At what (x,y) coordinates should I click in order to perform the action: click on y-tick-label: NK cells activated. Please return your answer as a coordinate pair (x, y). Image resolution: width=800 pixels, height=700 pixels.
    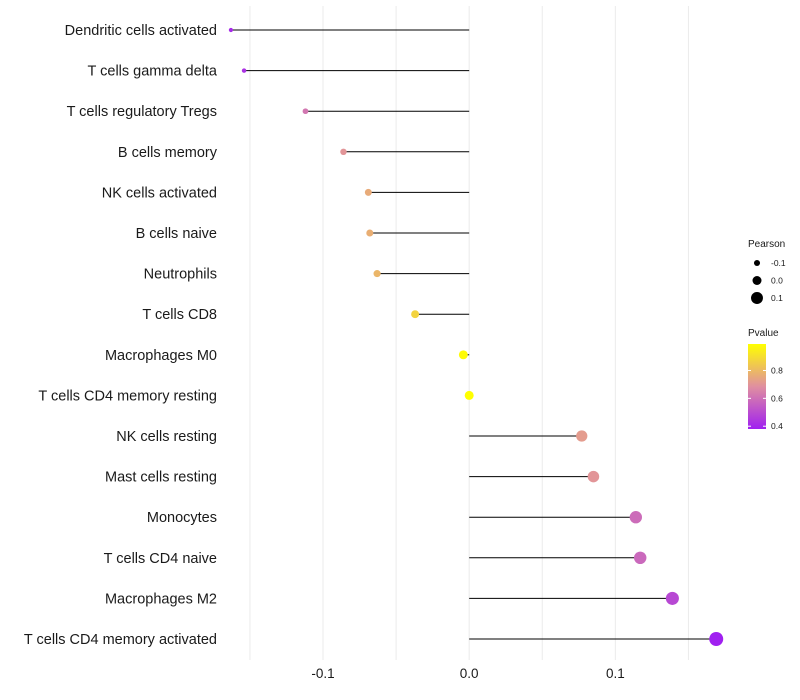
    Looking at the image, I should click on (159, 193).